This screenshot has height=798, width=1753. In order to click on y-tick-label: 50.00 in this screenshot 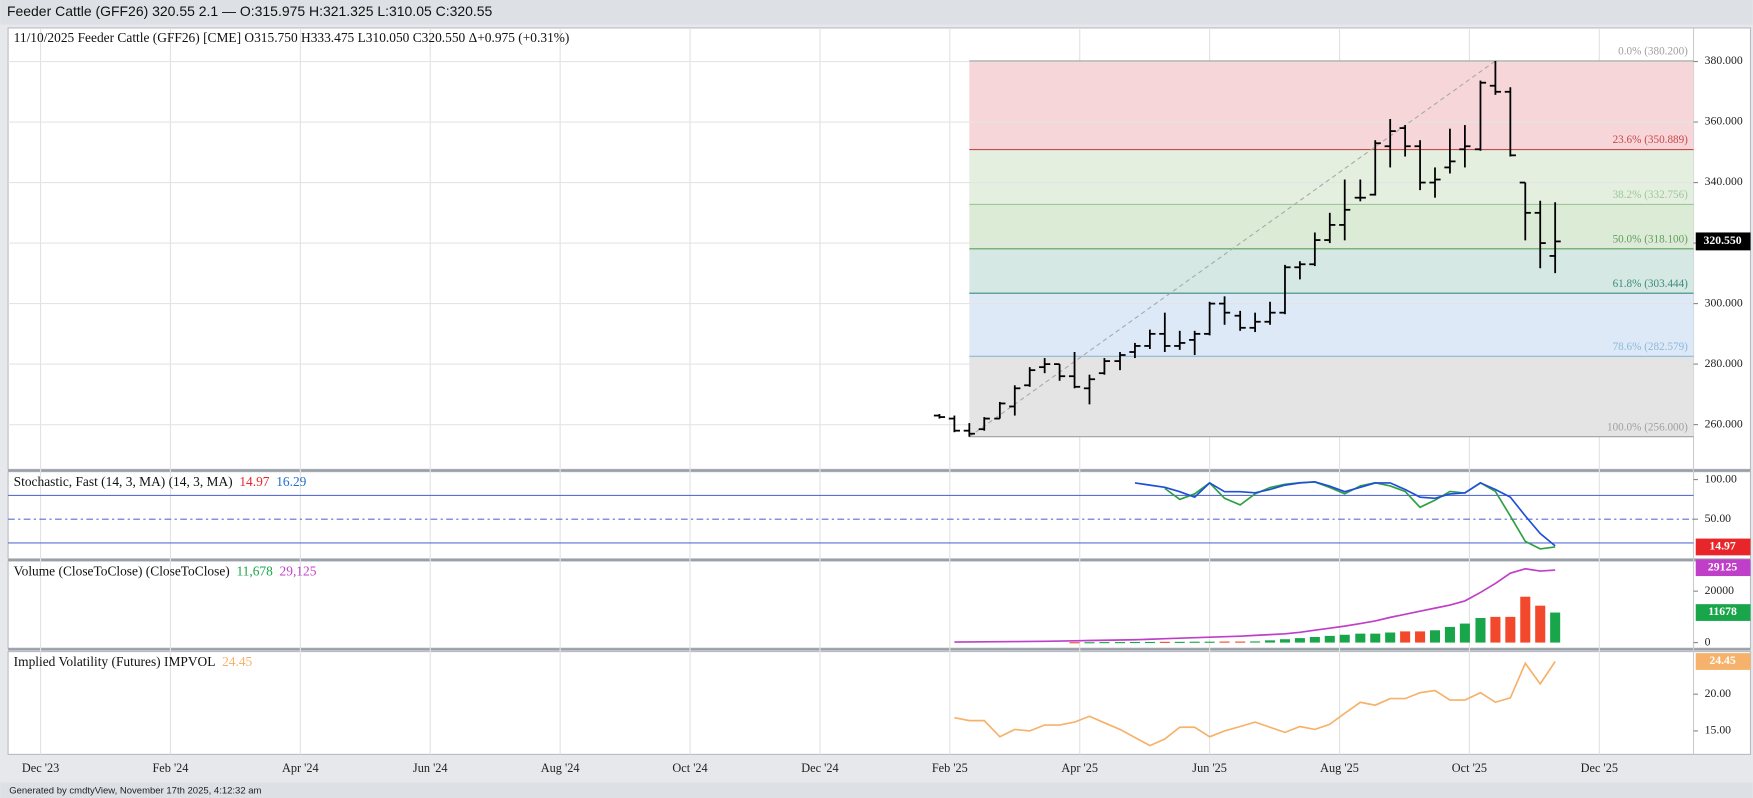, I will do `click(1718, 518)`.